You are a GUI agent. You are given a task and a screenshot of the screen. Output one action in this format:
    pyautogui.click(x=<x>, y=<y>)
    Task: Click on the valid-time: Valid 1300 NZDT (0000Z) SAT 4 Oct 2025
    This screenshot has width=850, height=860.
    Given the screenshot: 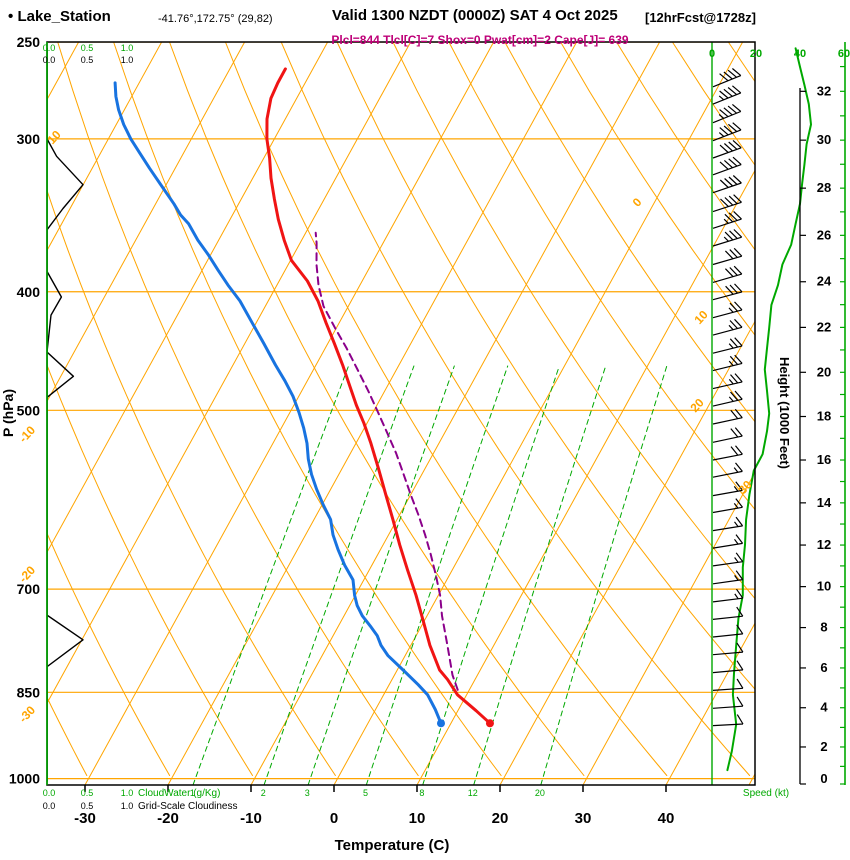 What is the action you would take?
    pyautogui.click(x=475, y=15)
    